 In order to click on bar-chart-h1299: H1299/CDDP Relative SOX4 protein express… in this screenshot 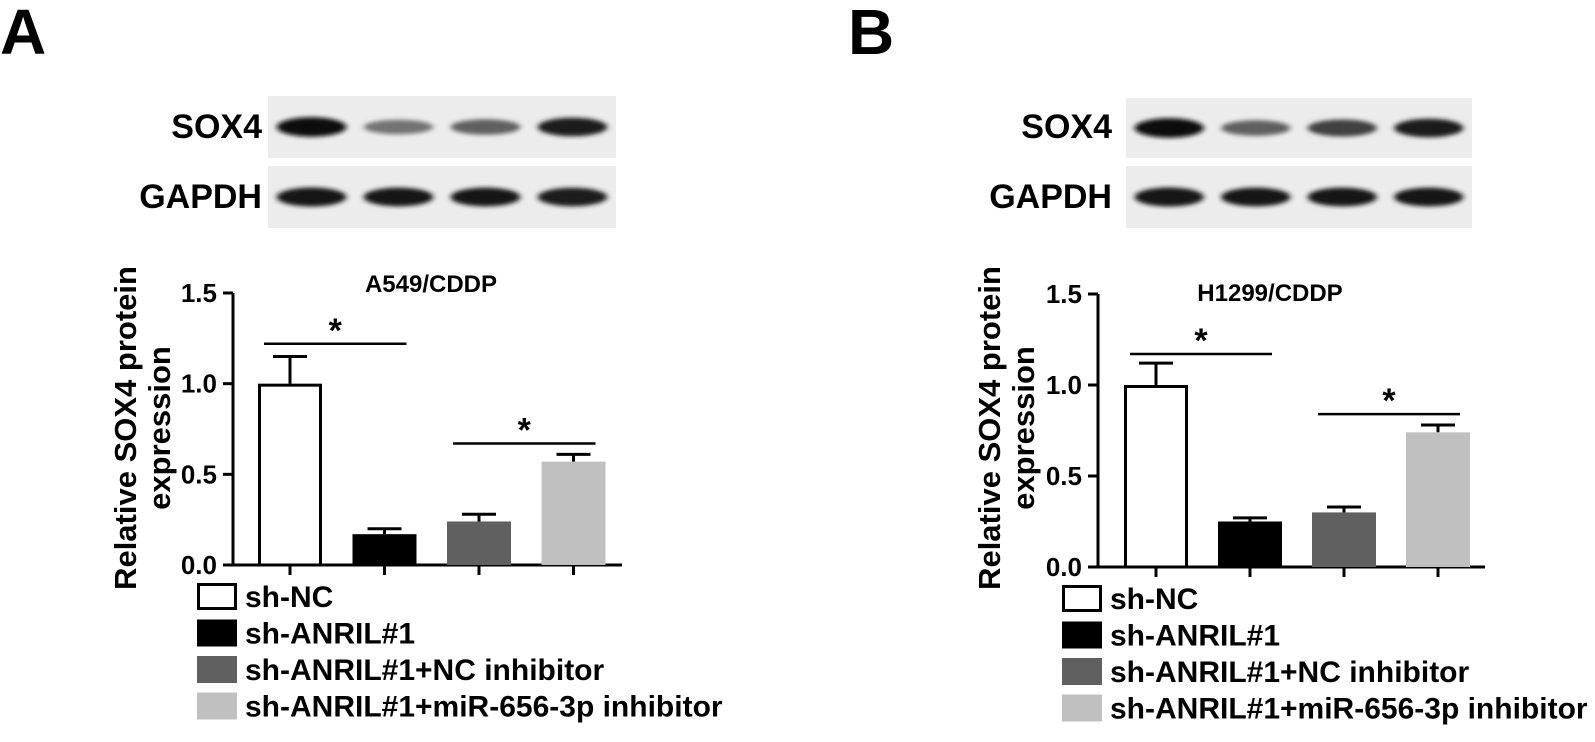, I will do `click(1228, 428)`.